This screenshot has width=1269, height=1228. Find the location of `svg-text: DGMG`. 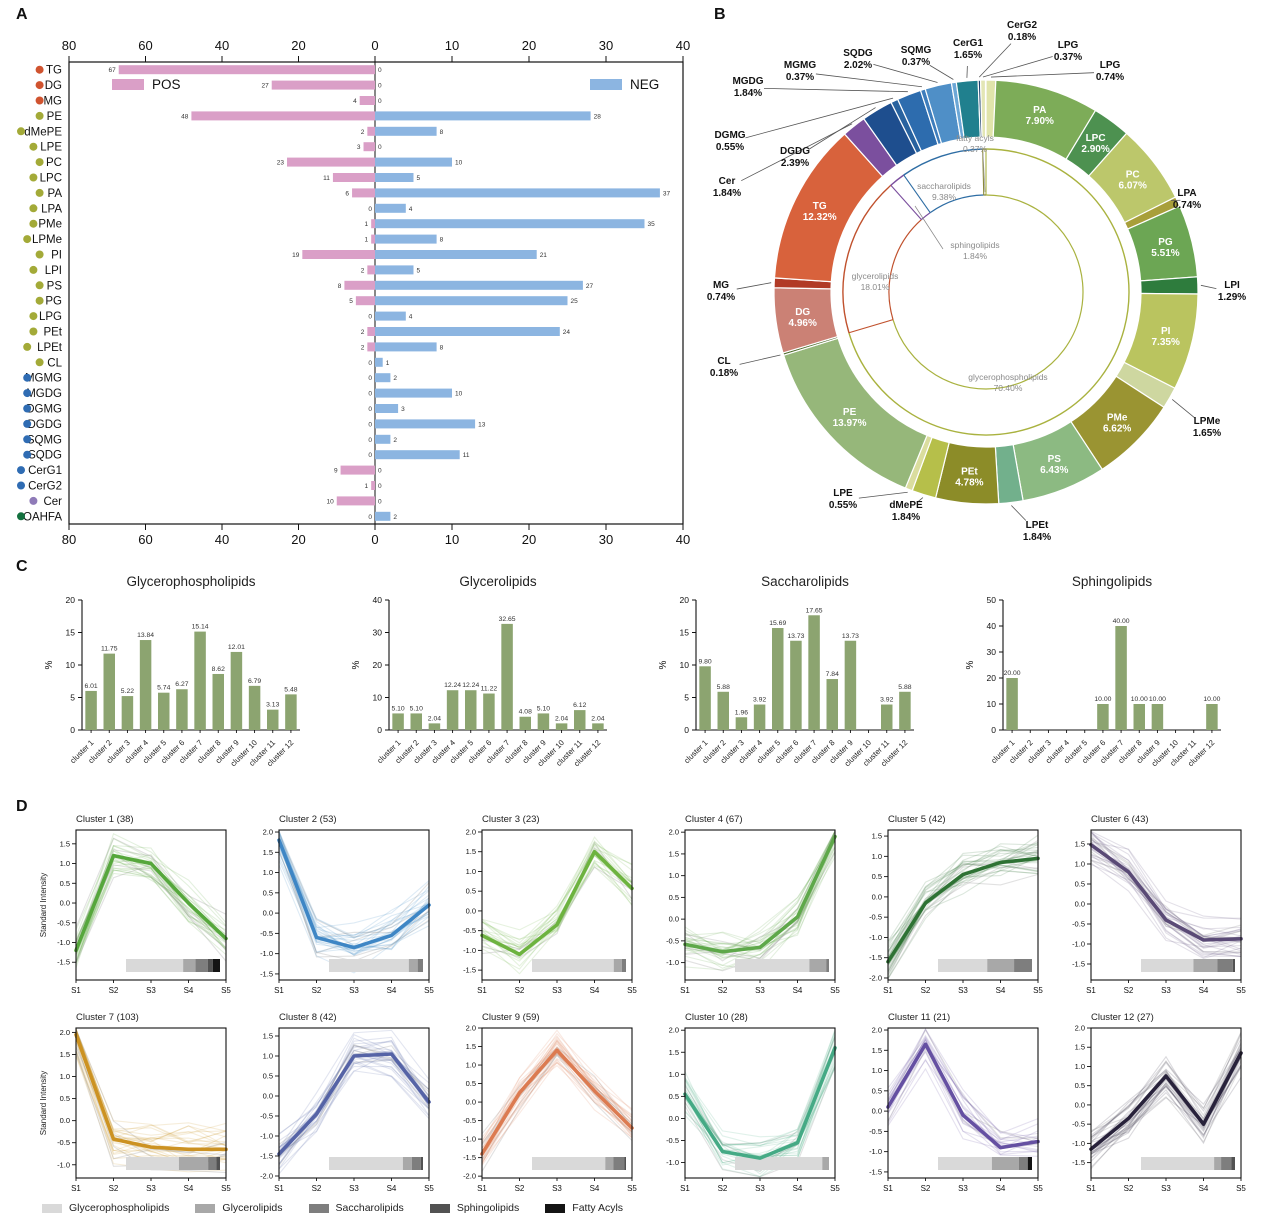

svg-text: DGMG is located at coordinates (44, 410).